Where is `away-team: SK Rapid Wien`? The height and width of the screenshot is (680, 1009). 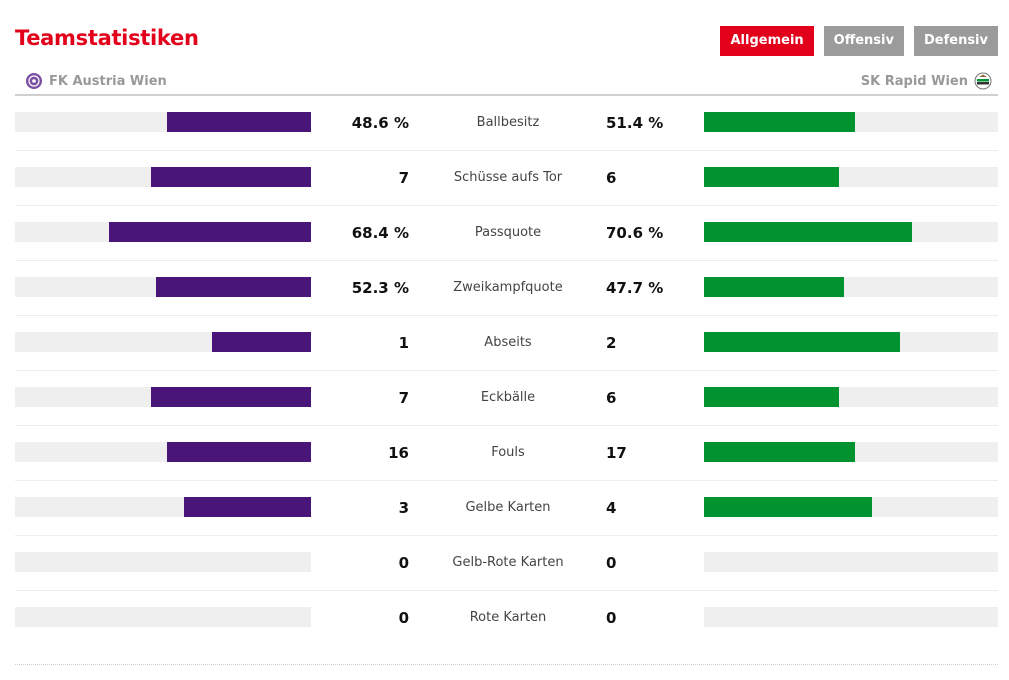 away-team: SK Rapid Wien is located at coordinates (926, 81).